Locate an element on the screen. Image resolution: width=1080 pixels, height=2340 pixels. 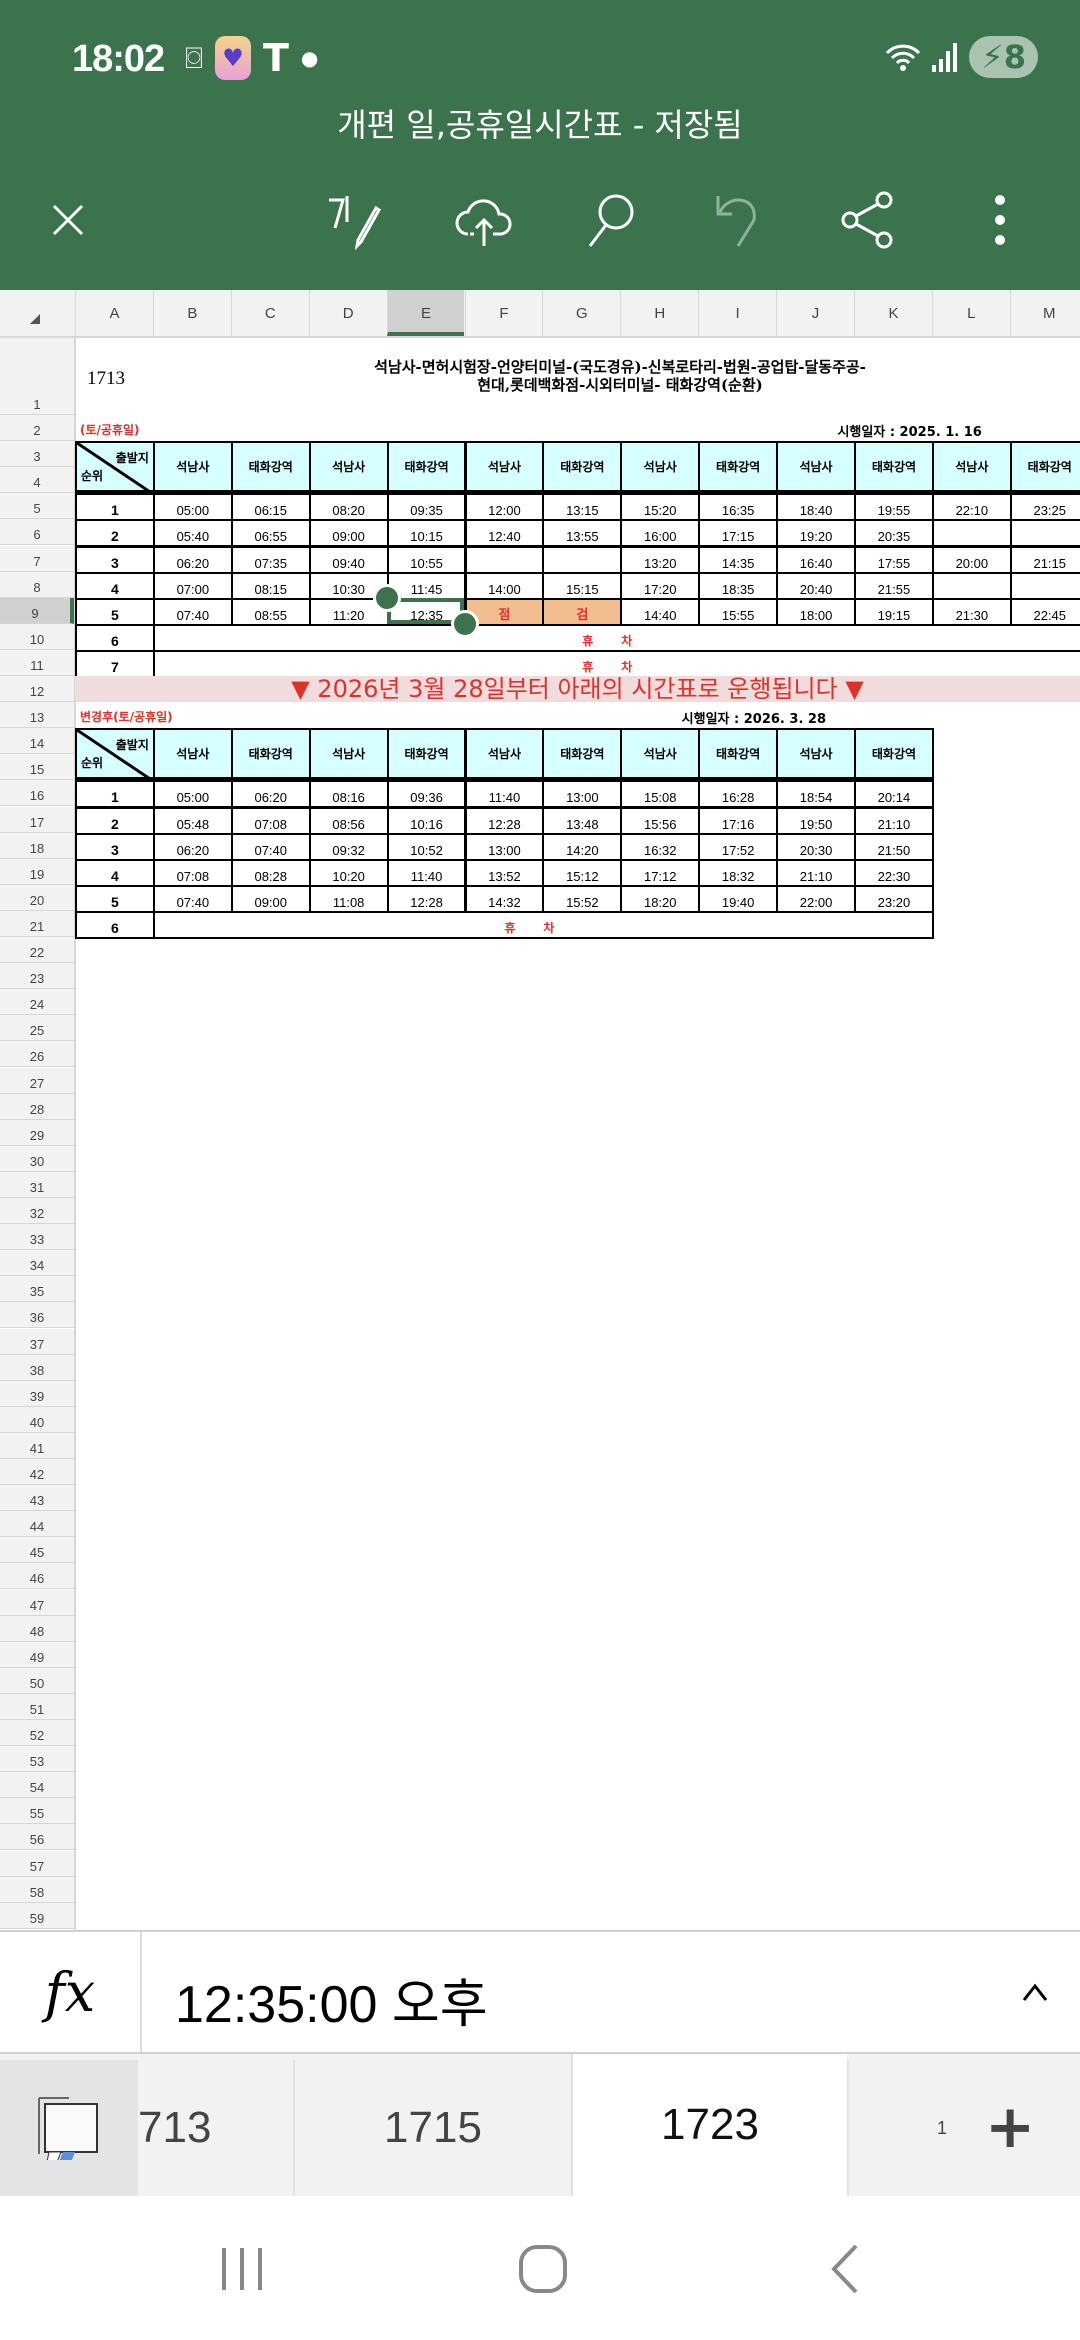
row-header: 16 is located at coordinates (37, 793).